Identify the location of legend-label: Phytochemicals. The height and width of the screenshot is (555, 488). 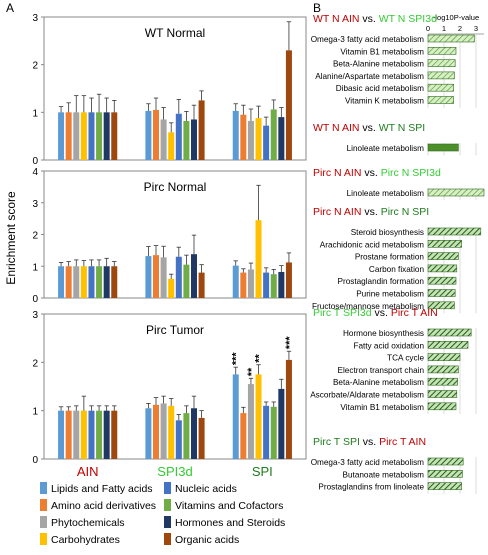
(88, 523).